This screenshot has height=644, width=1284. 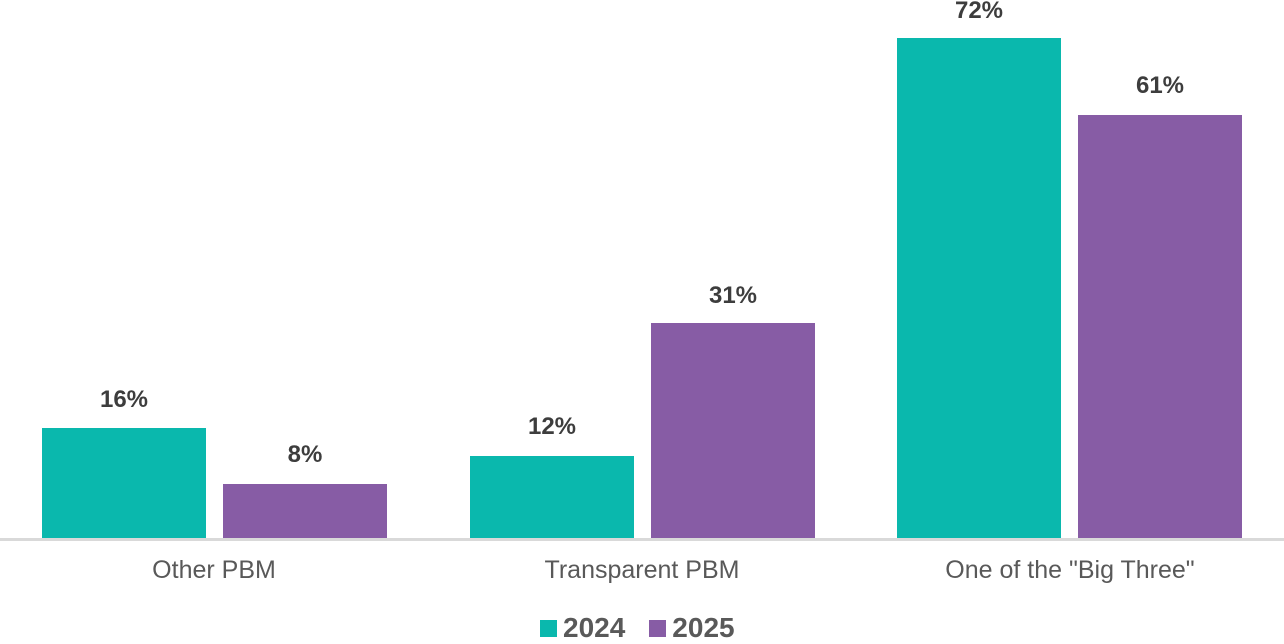 I want to click on value-label: 72%, so click(x=979, y=12).